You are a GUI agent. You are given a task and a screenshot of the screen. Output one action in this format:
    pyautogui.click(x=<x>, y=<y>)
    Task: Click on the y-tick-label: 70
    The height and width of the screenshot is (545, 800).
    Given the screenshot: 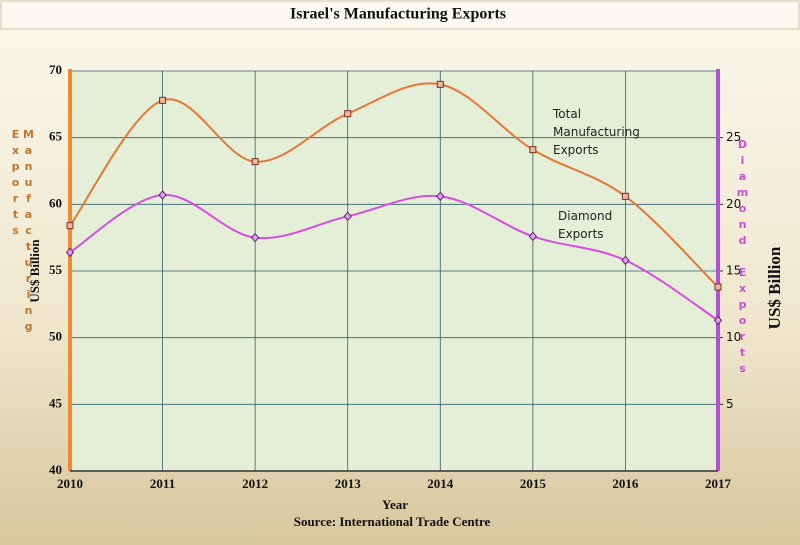 What is the action you would take?
    pyautogui.click(x=55, y=69)
    